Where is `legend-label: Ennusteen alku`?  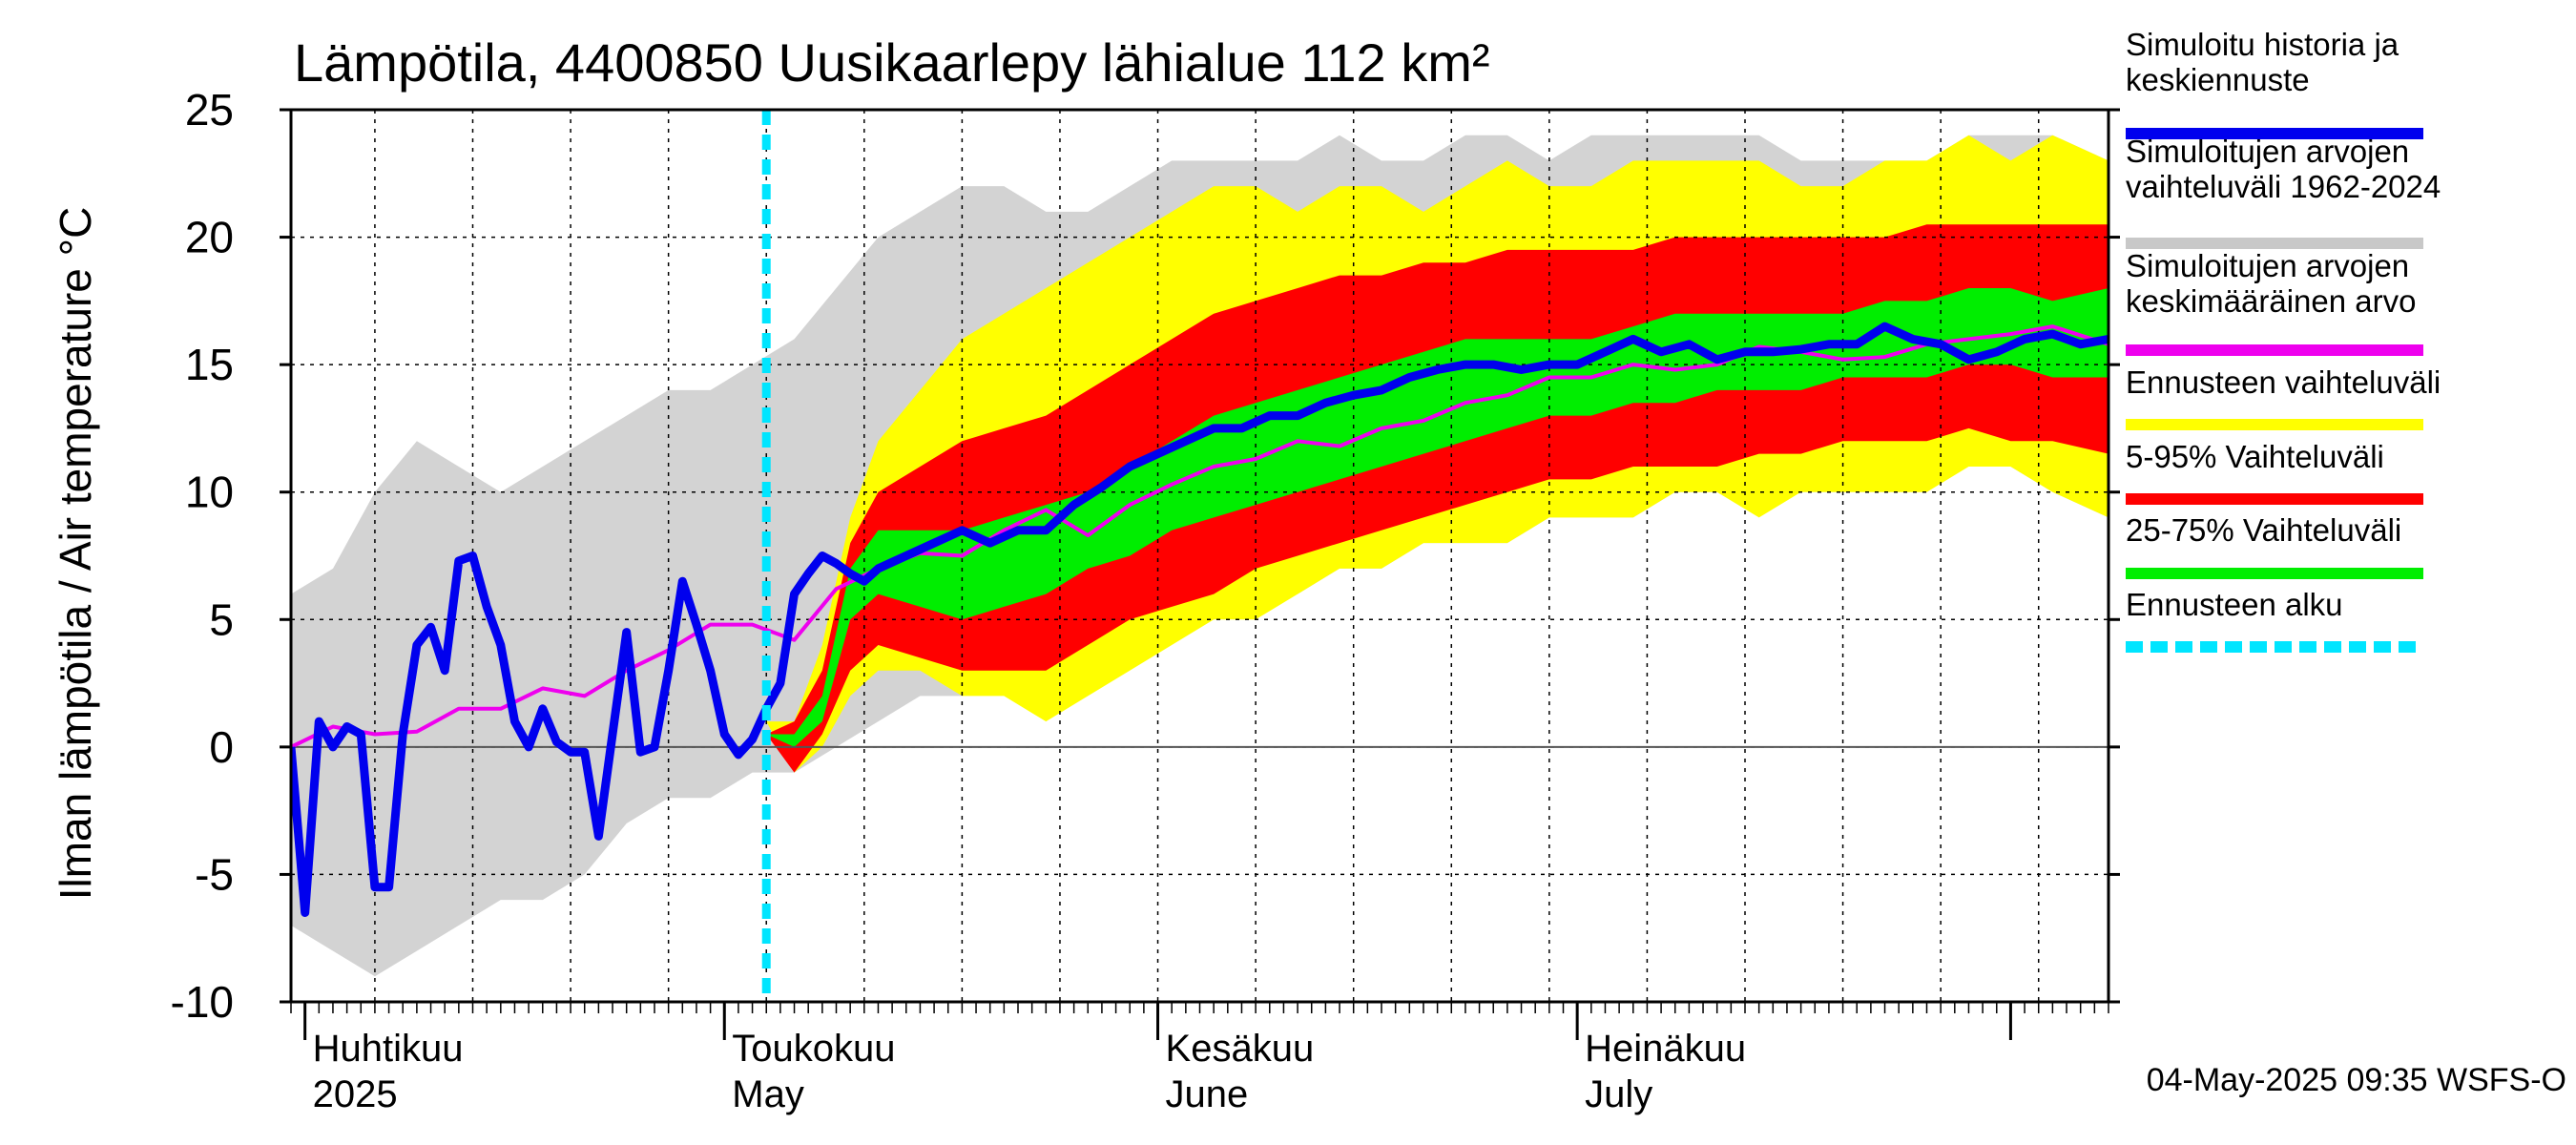
legend-label: Ennusteen alku is located at coordinates (2234, 604).